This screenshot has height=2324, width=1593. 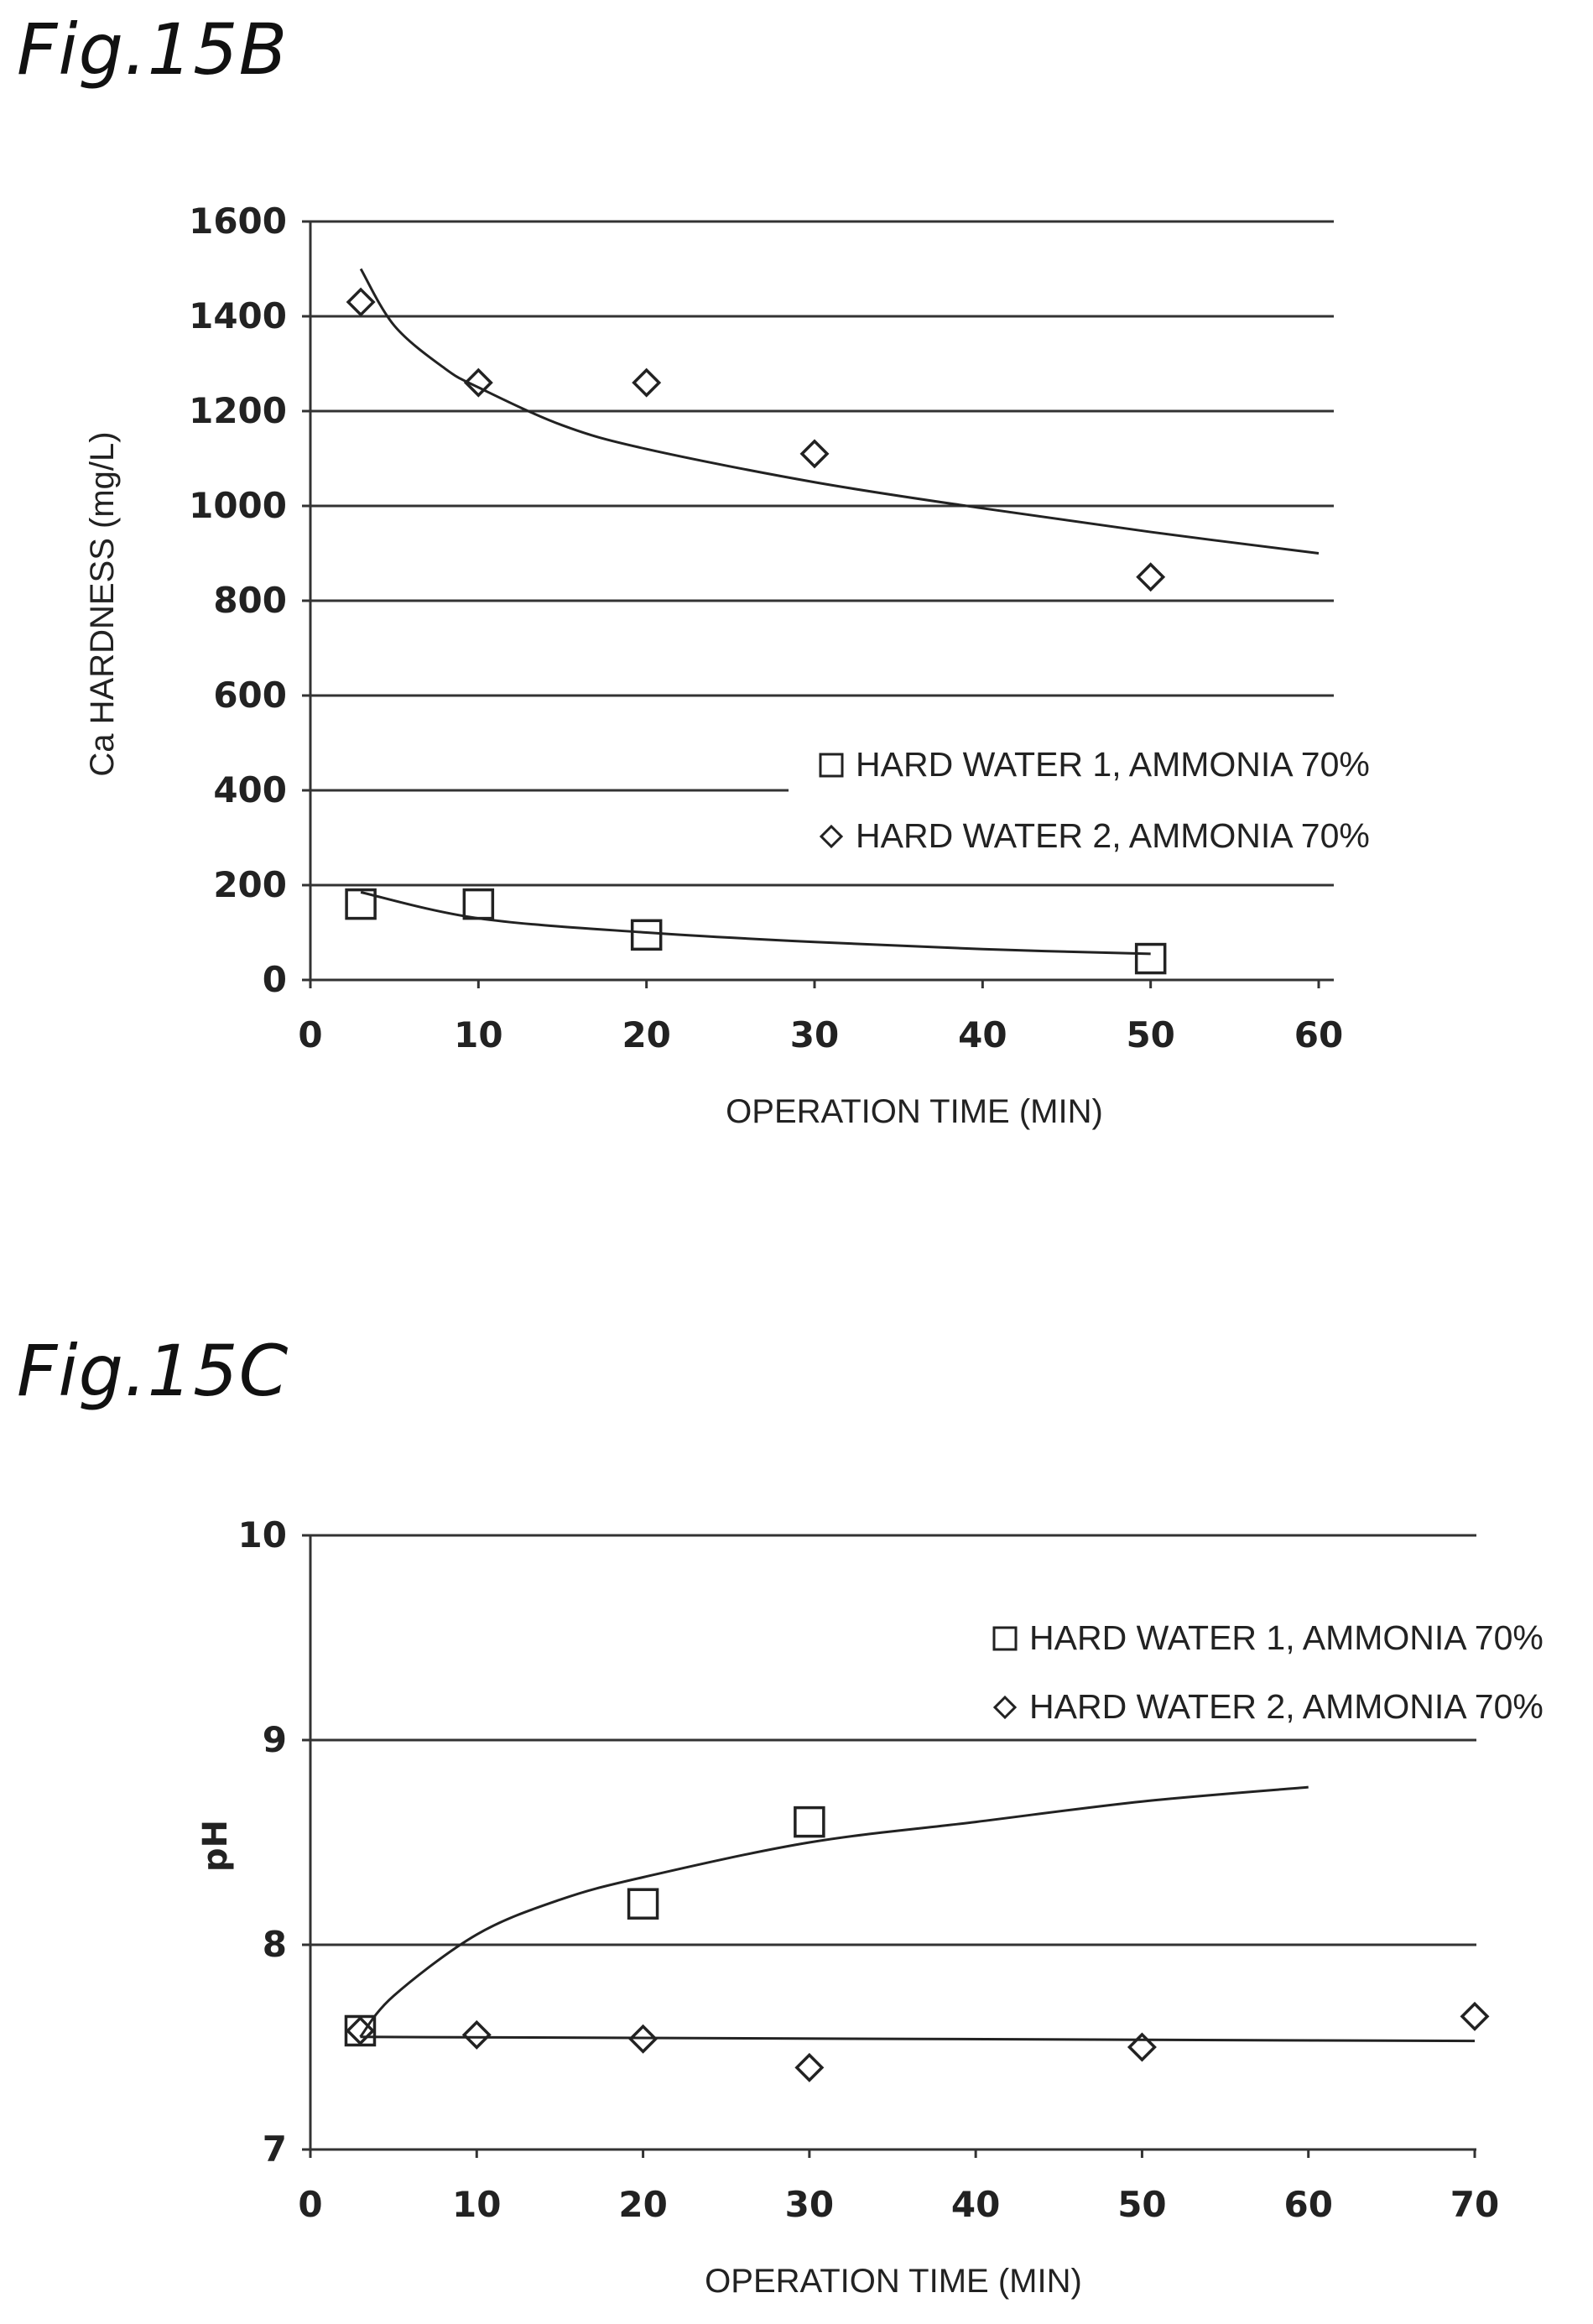 I want to click on y-tick-label: 600, so click(x=250, y=695).